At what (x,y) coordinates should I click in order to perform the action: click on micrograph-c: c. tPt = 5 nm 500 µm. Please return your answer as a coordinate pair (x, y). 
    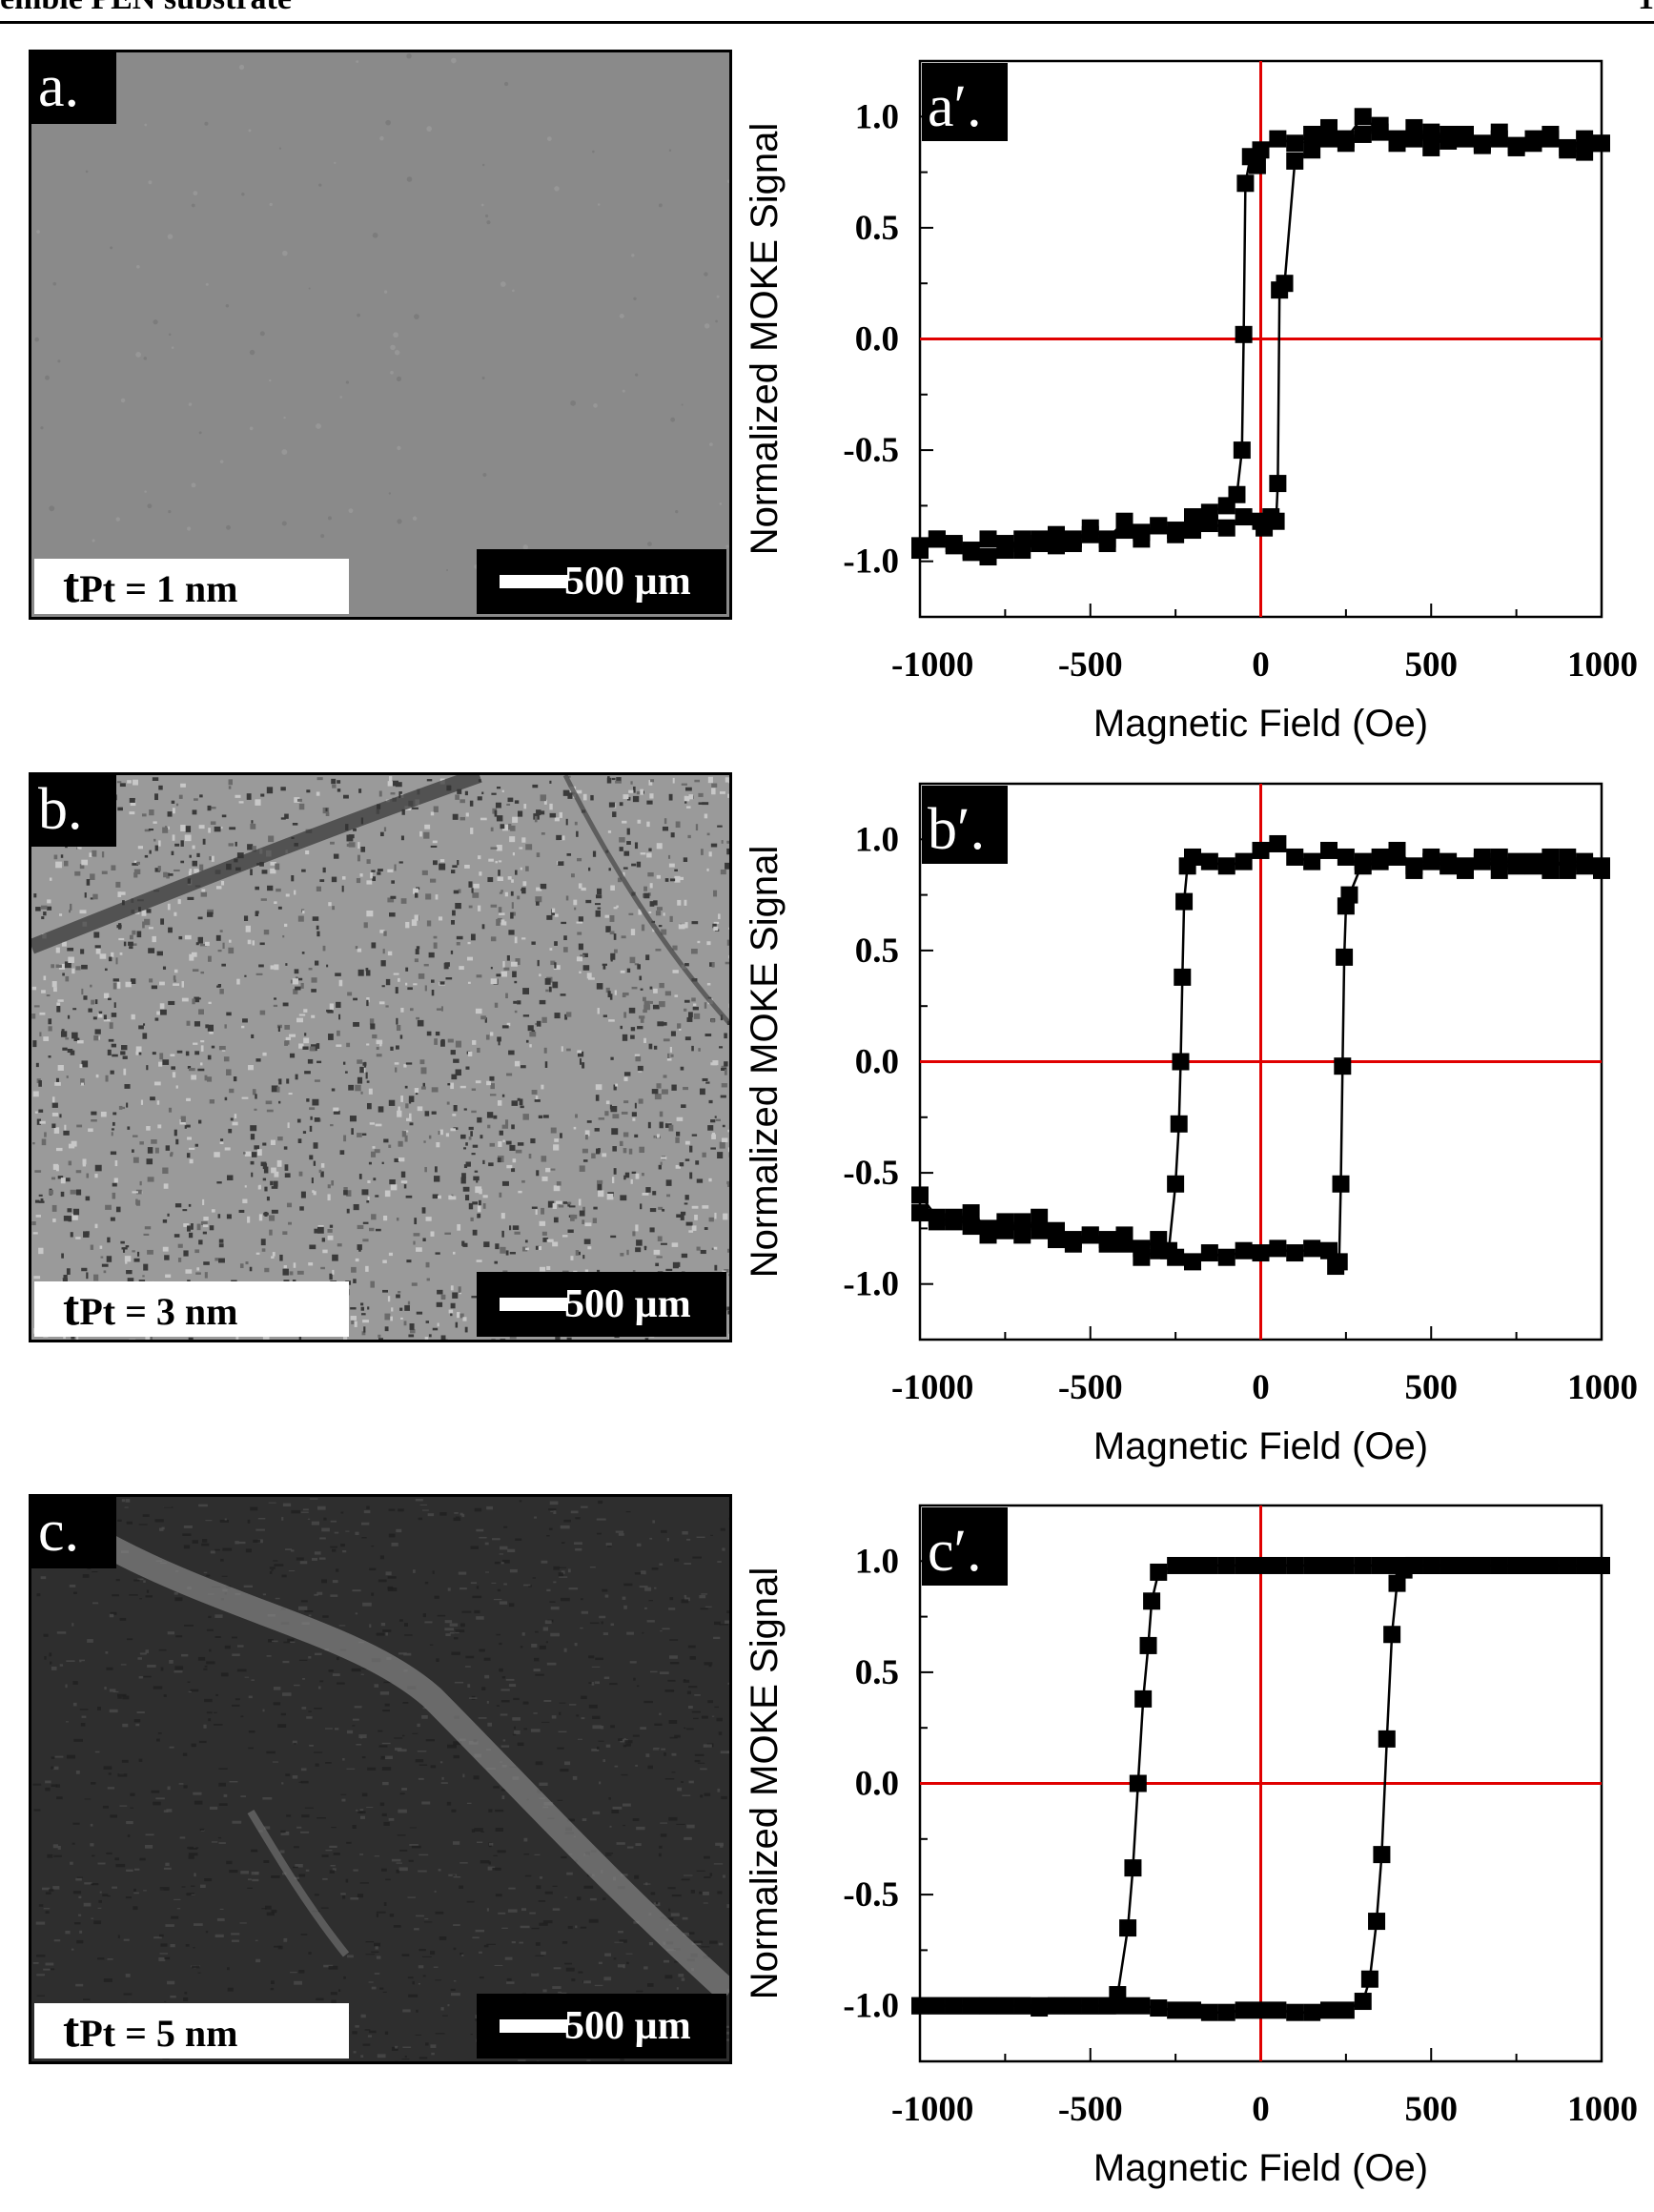
    Looking at the image, I should click on (380, 1779).